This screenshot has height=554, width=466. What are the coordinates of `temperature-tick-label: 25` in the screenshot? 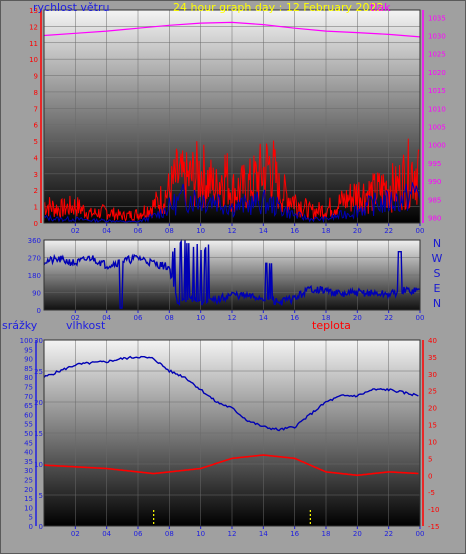 It's located at (432, 392).